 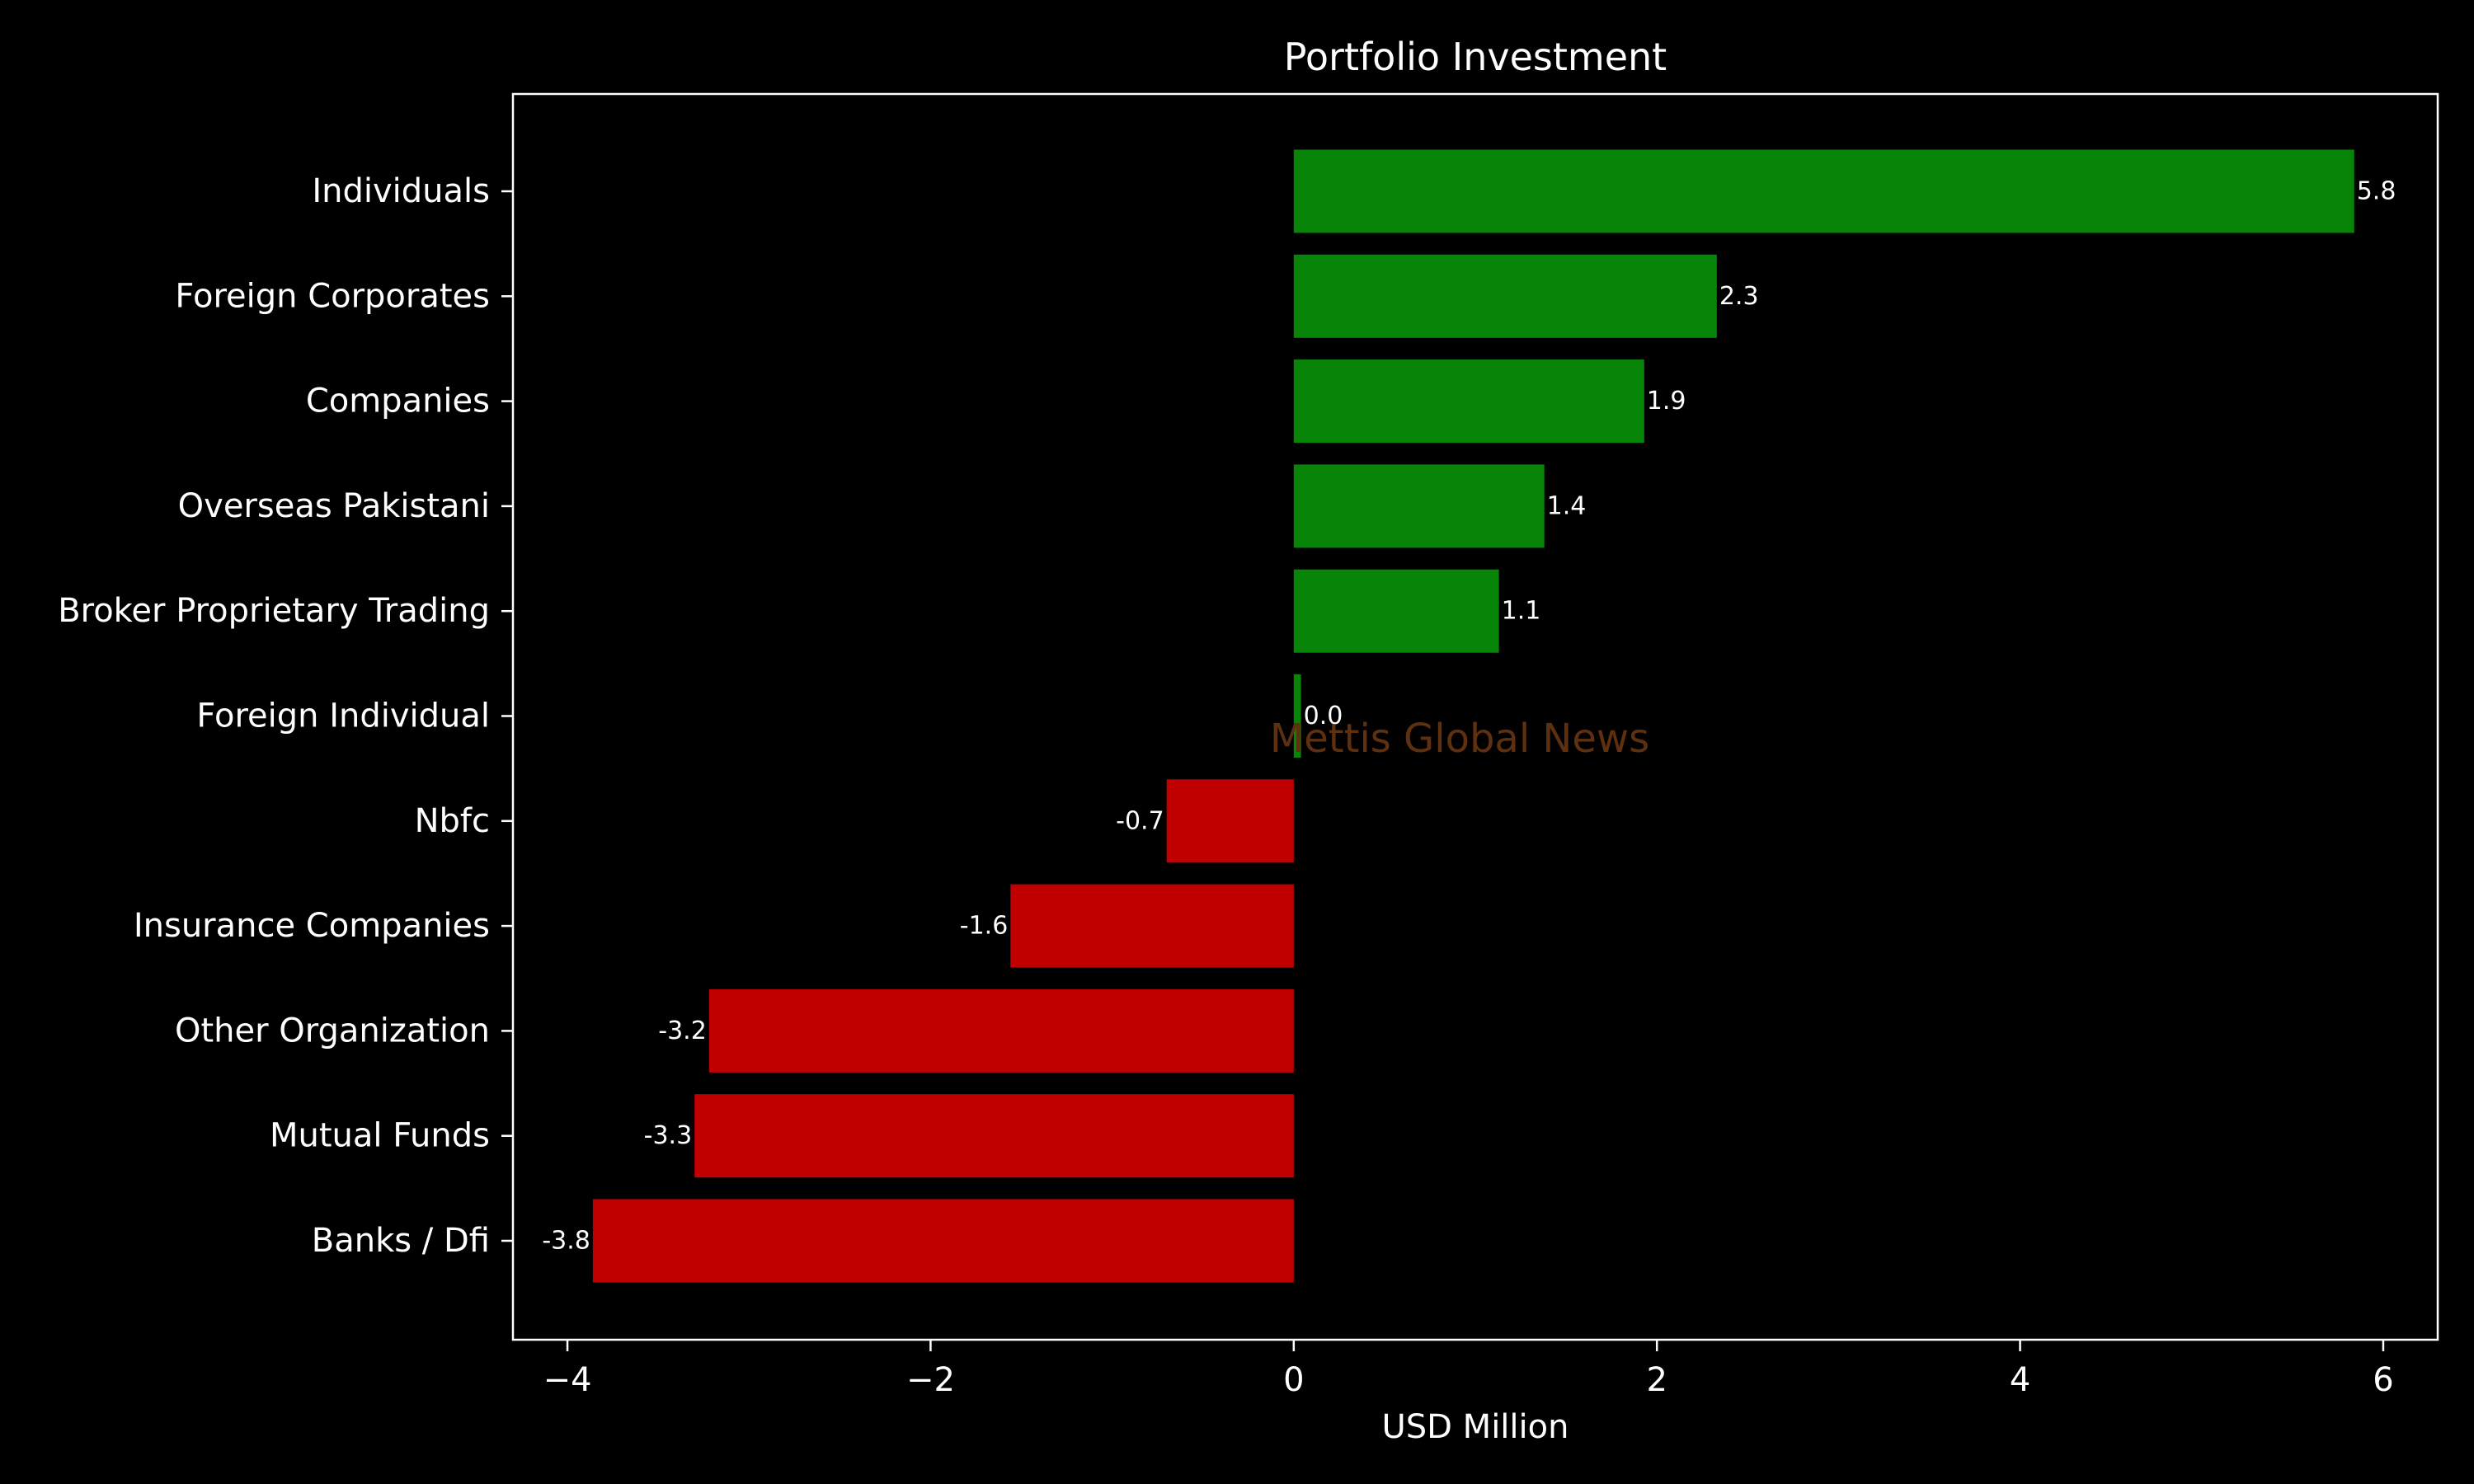 I want to click on y-tick-label-nbfc: Nbfc, so click(x=452, y=821).